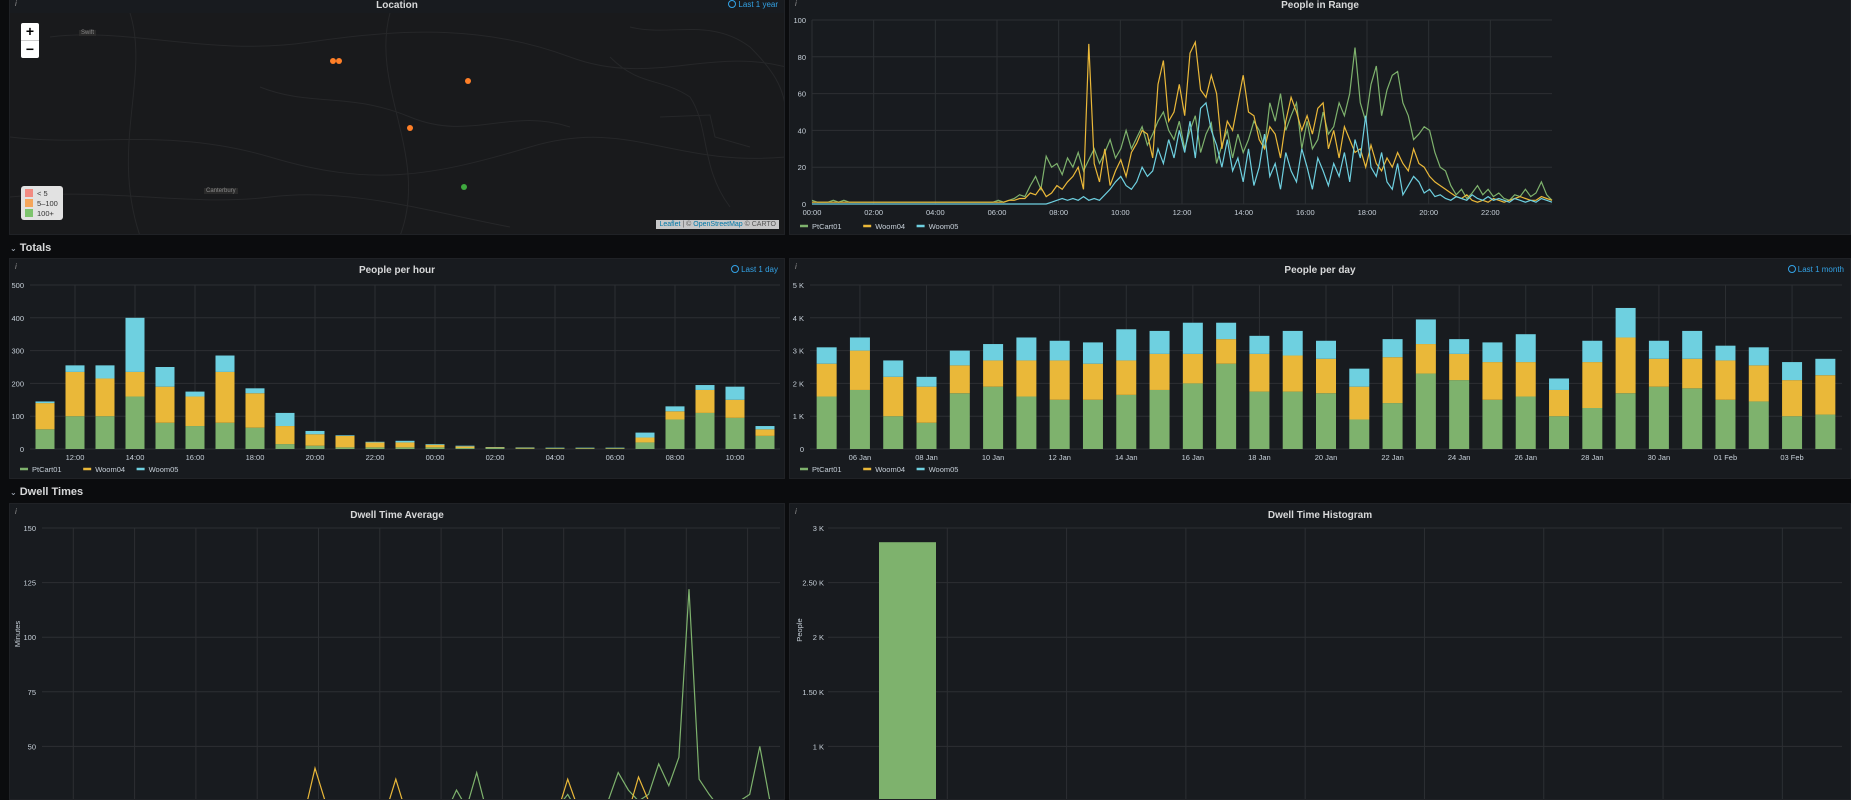 This screenshot has width=1851, height=800. Describe the element at coordinates (1320, 270) in the screenshot. I see `panel-title: People per day` at that location.